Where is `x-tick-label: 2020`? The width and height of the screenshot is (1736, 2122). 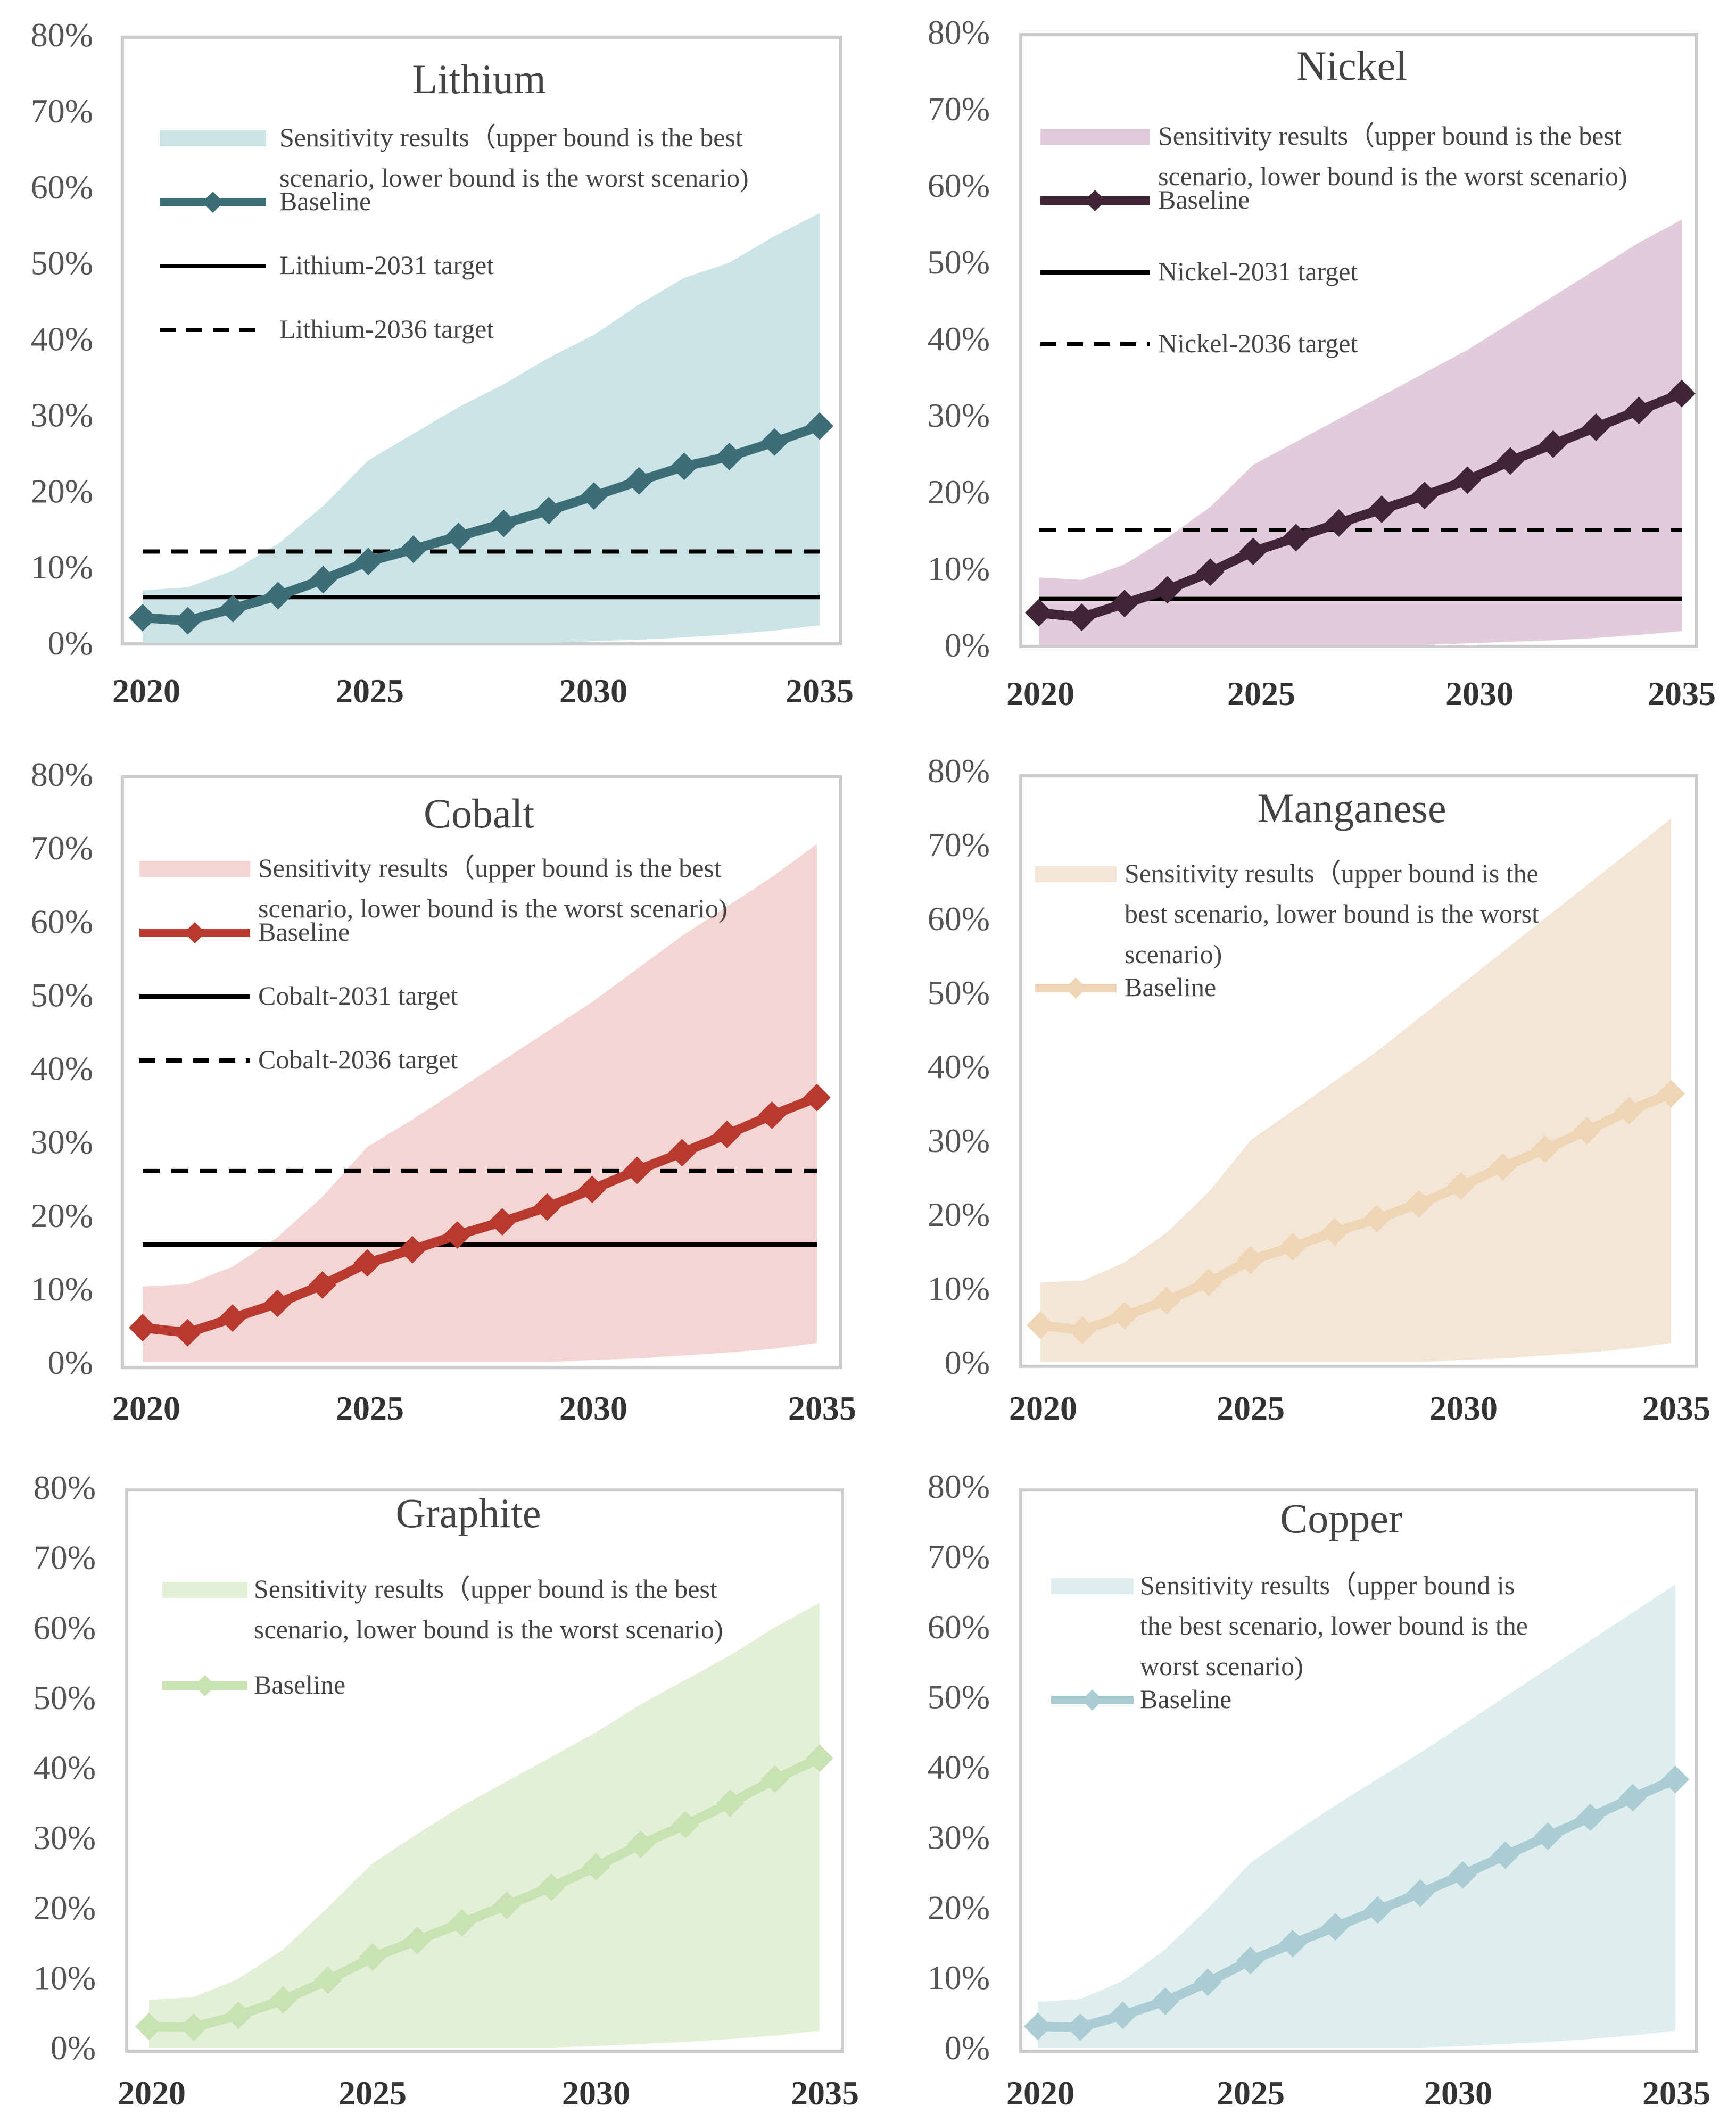
x-tick-label: 2020 is located at coordinates (152, 2093).